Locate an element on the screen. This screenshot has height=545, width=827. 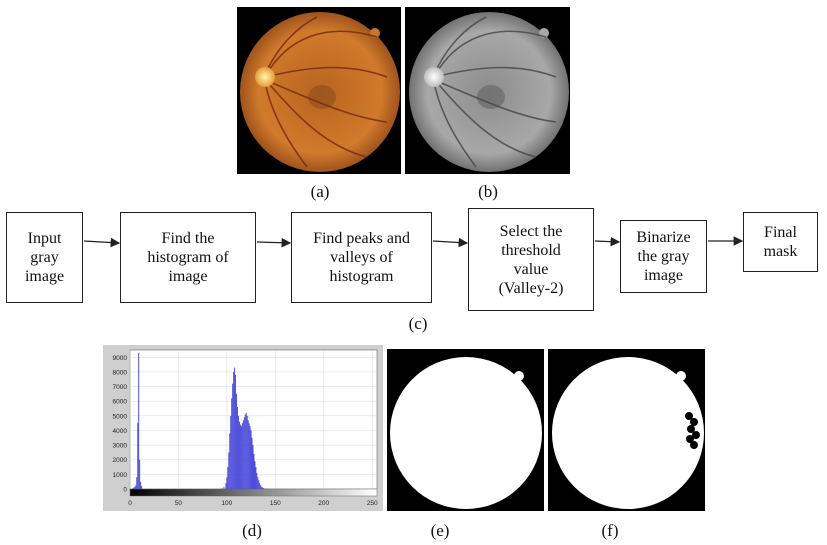
flow-step-histogram: Find the histogram of image is located at coordinates (188, 257).